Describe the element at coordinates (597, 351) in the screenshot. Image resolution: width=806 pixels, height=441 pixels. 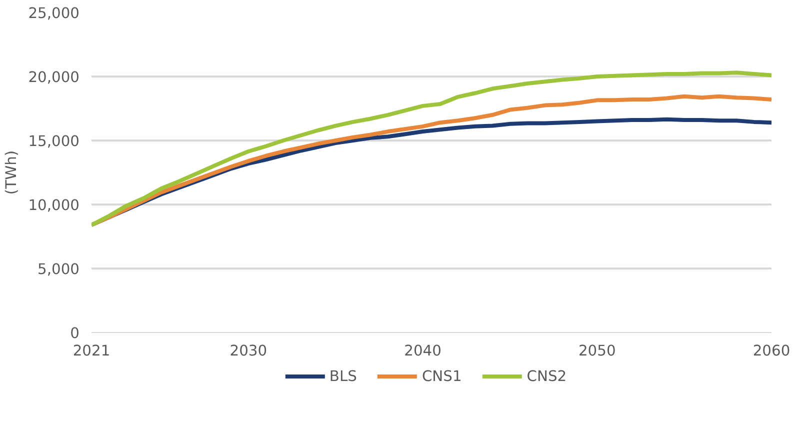
I see `x-tick-label: 2050` at that location.